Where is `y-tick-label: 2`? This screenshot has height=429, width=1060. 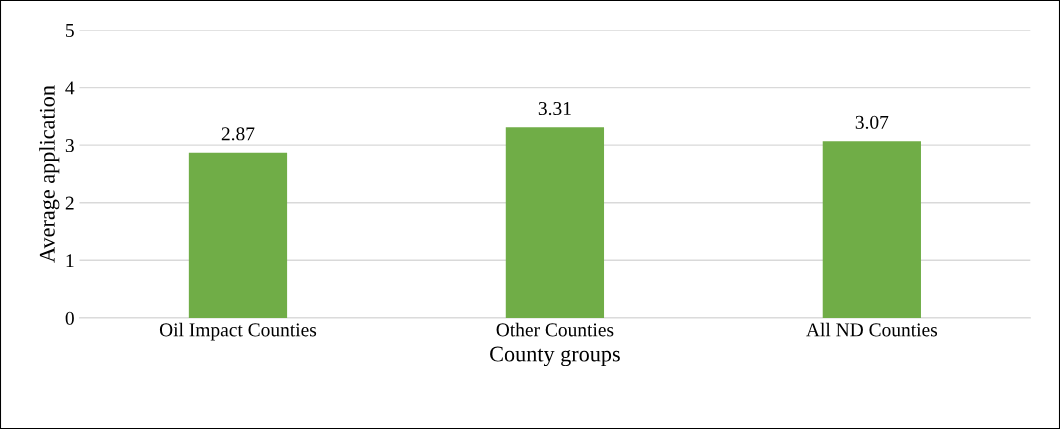 y-tick-label: 2 is located at coordinates (69, 203).